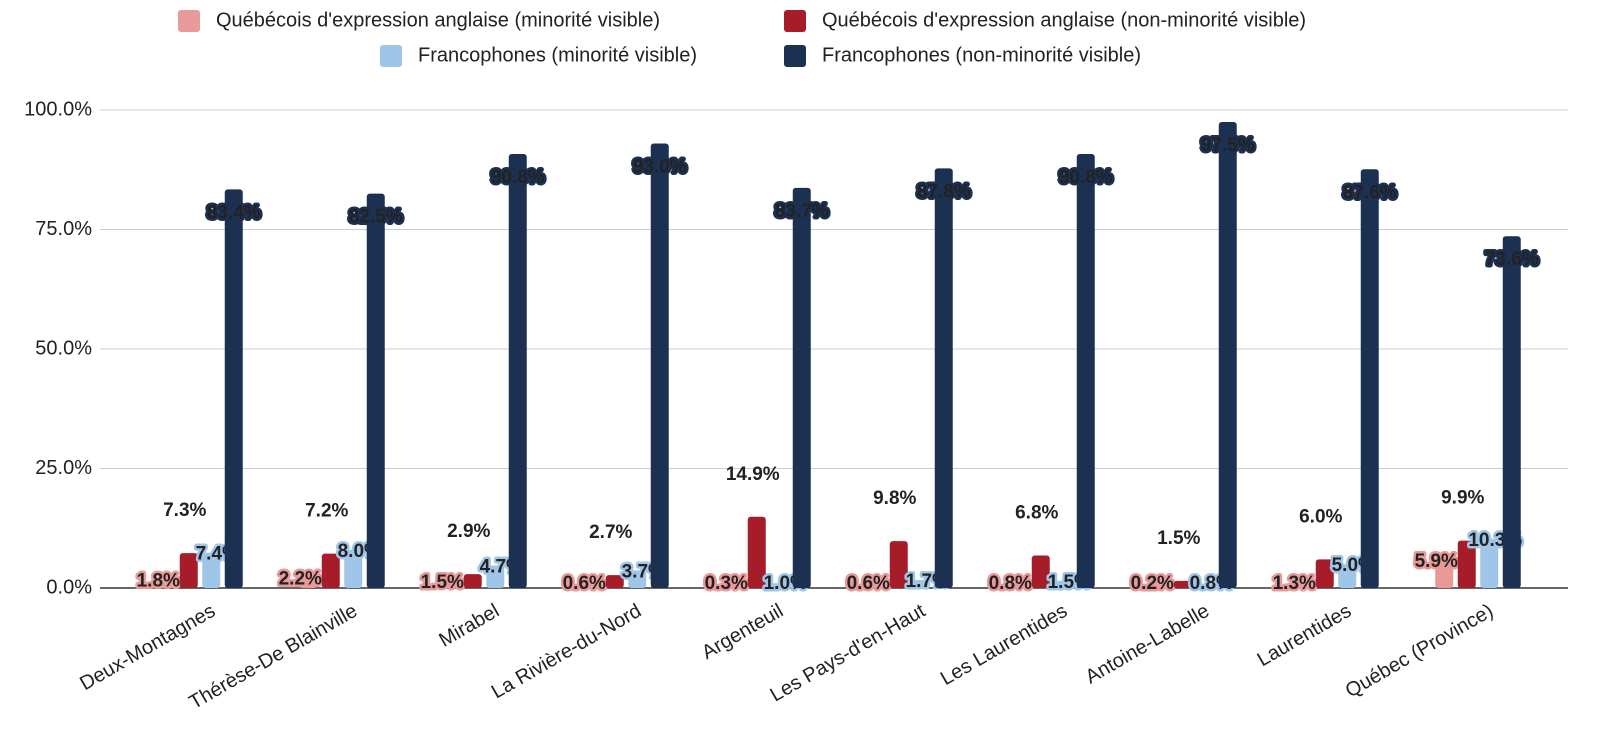 The width and height of the screenshot is (1602, 748). What do you see at coordinates (610, 532) in the screenshot?
I see `value-label: 2.7%` at bounding box center [610, 532].